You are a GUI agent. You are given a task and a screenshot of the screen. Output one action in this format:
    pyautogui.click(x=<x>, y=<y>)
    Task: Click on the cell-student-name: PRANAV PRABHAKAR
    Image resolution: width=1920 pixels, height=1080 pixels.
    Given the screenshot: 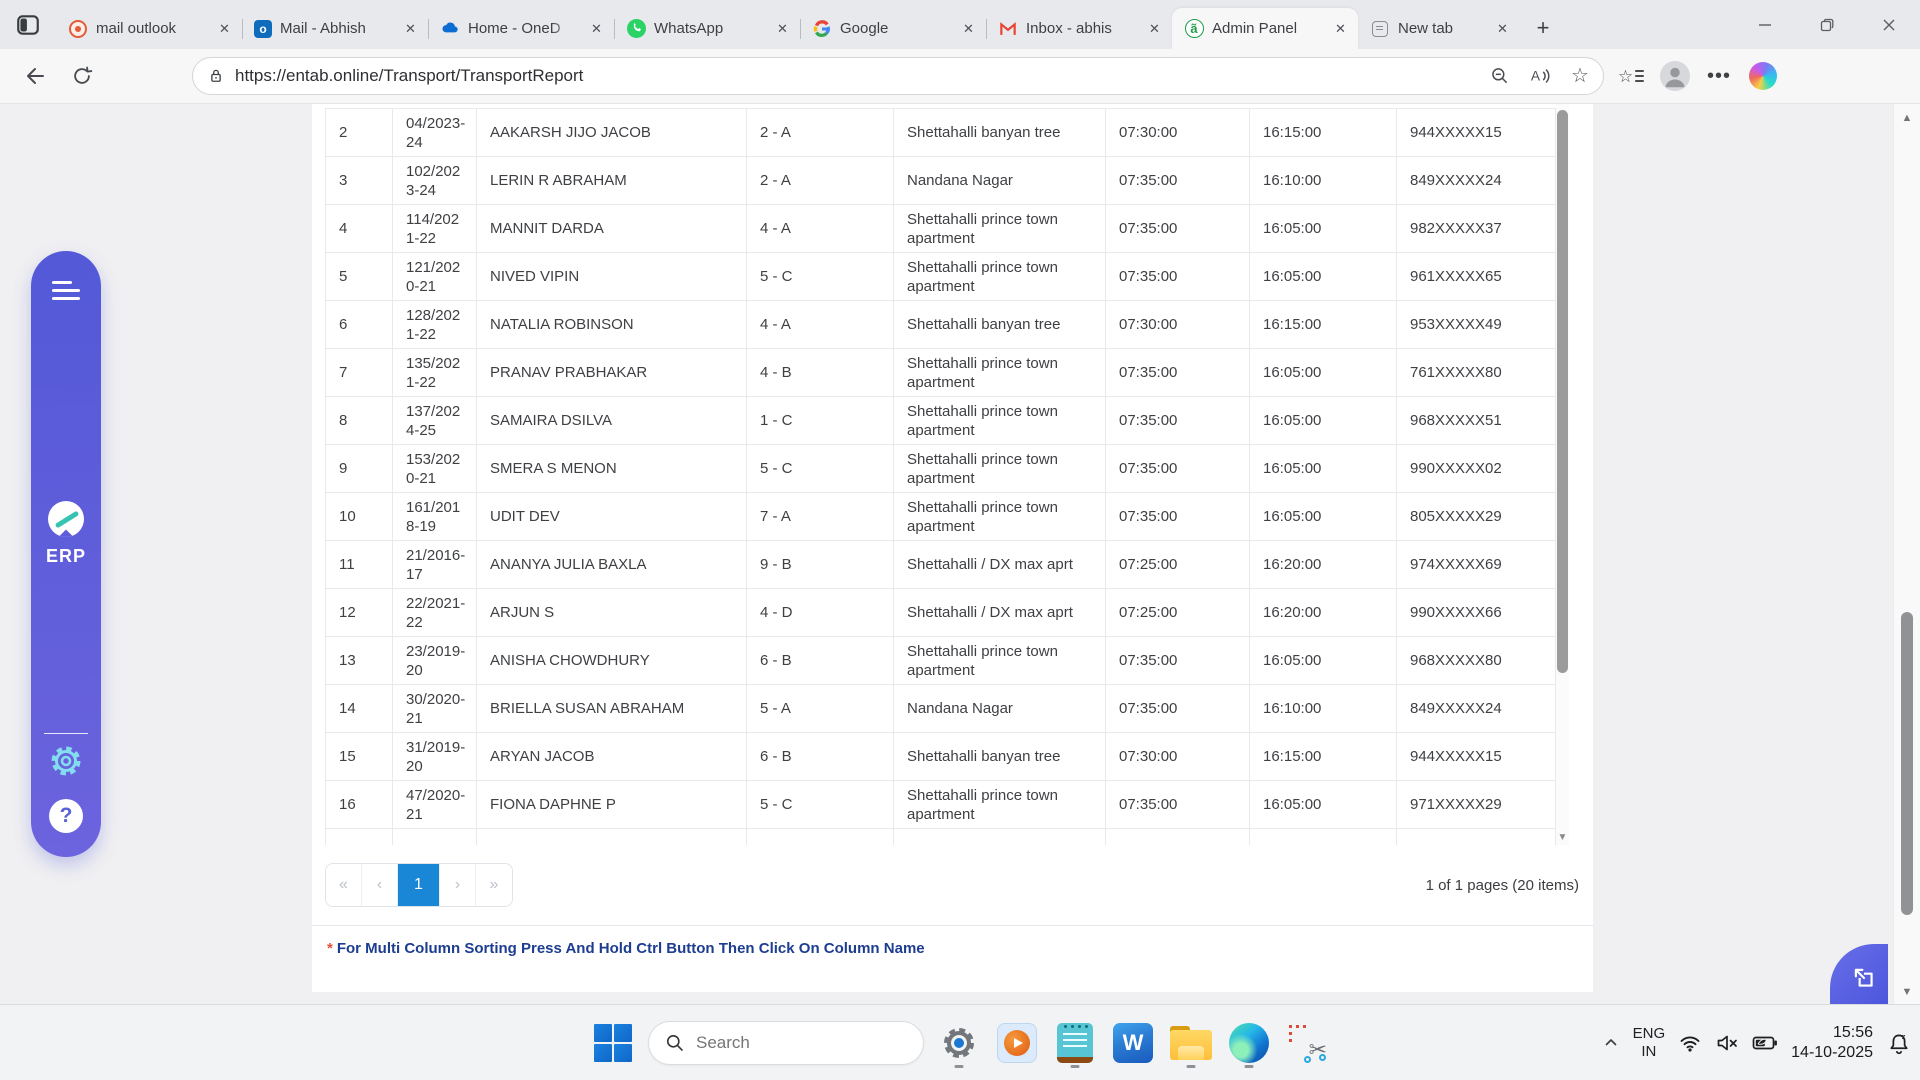 What is the action you would take?
    pyautogui.click(x=611, y=372)
    